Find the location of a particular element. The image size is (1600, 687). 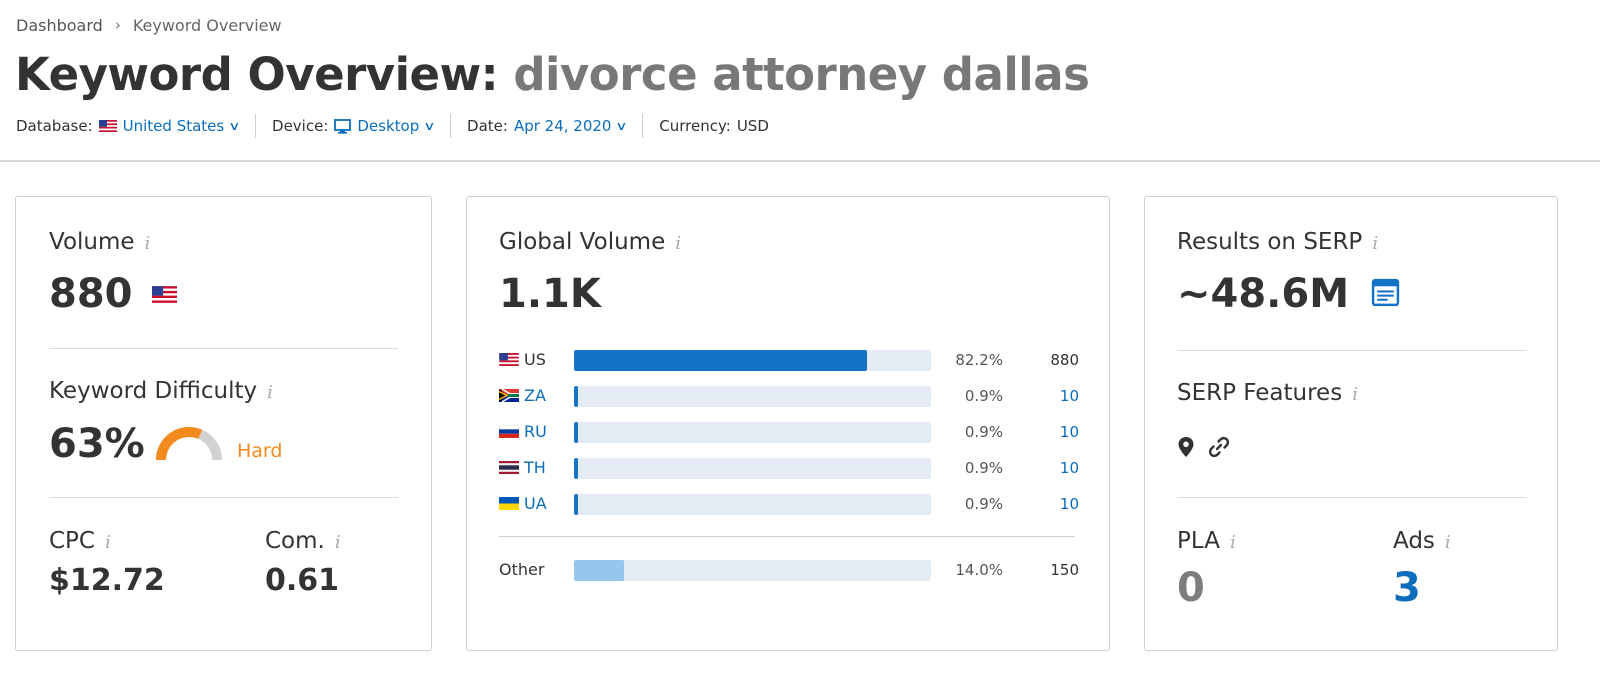

keyword-difficulty-label-text: Keyword Difficulty is located at coordinates (153, 391).